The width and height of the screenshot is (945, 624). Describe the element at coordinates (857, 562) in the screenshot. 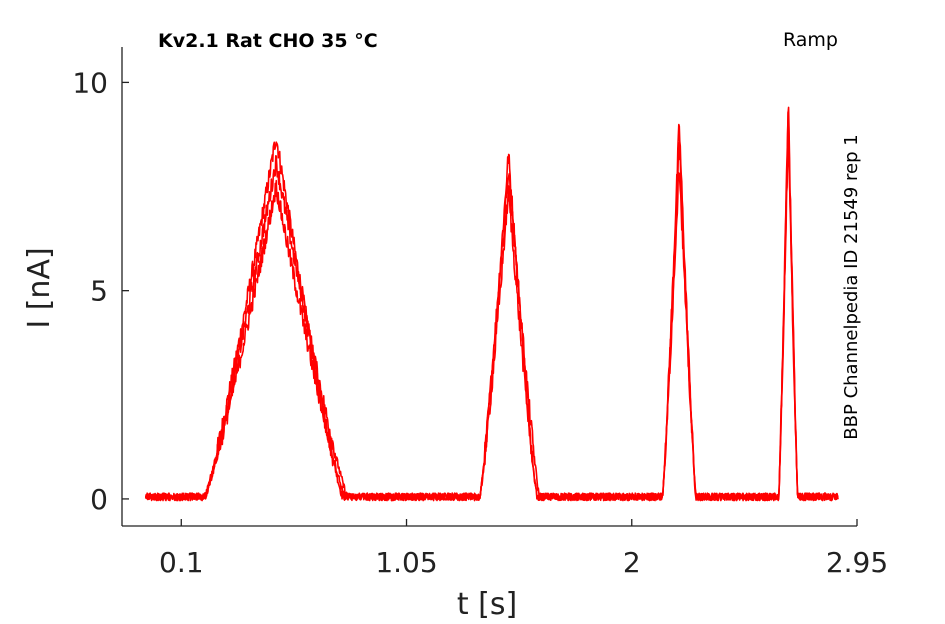

I see `x-tick-label: 2.95` at that location.